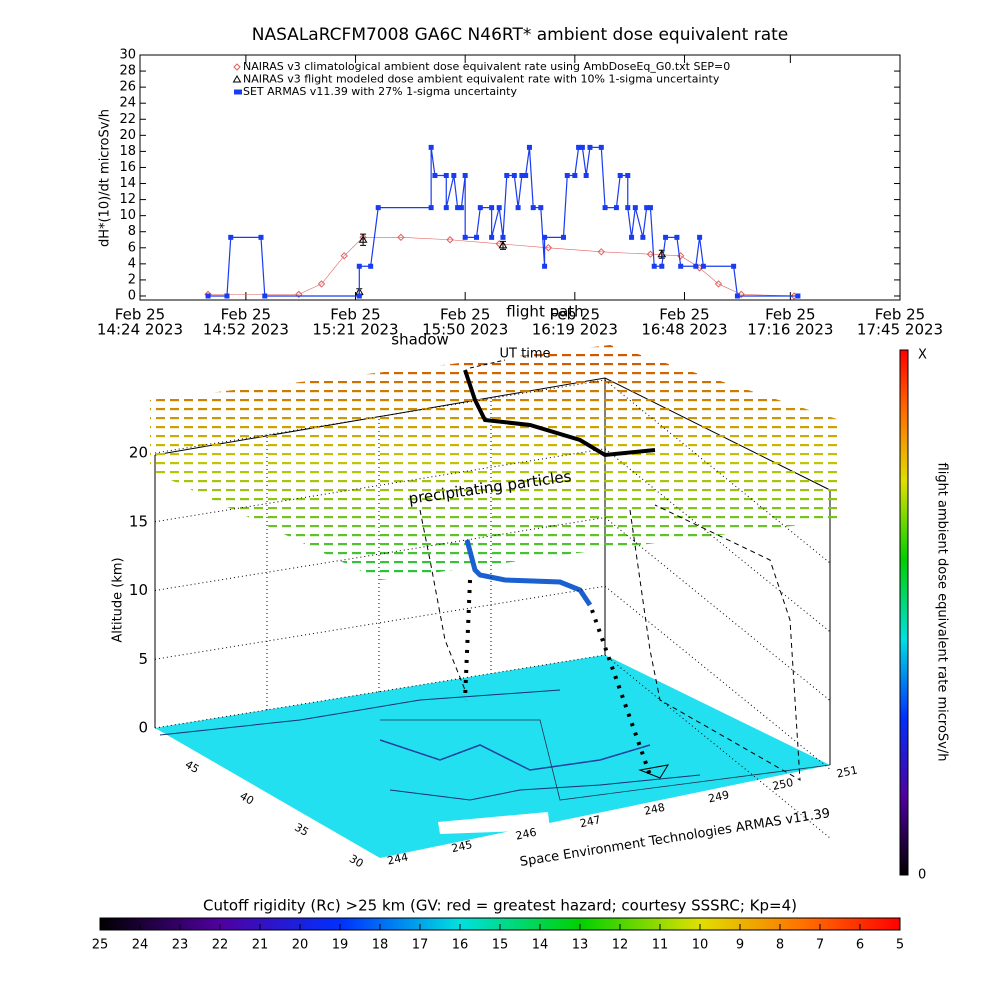 The width and height of the screenshot is (1000, 1000). What do you see at coordinates (380, 945) in the screenshot?
I see `colorbar-tick-label: 18` at bounding box center [380, 945].